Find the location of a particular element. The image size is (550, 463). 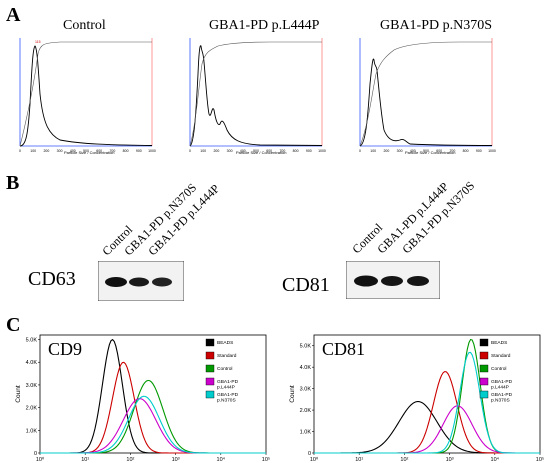

svg-text: 115 is located at coordinates (38, 42).